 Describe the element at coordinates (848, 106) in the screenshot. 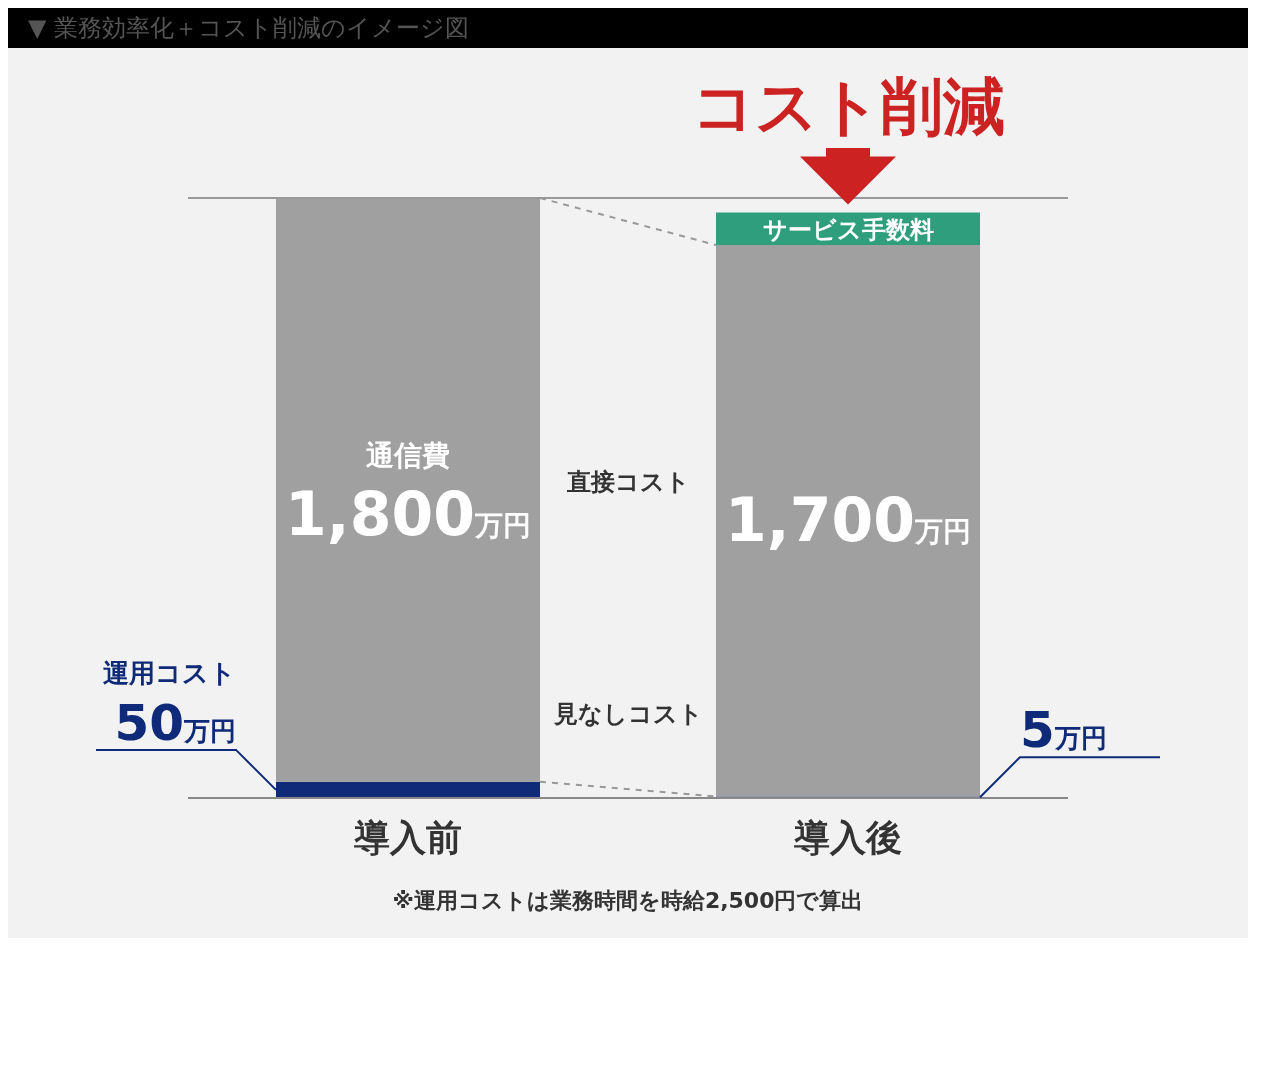

I see `text: コスト削減` at that location.